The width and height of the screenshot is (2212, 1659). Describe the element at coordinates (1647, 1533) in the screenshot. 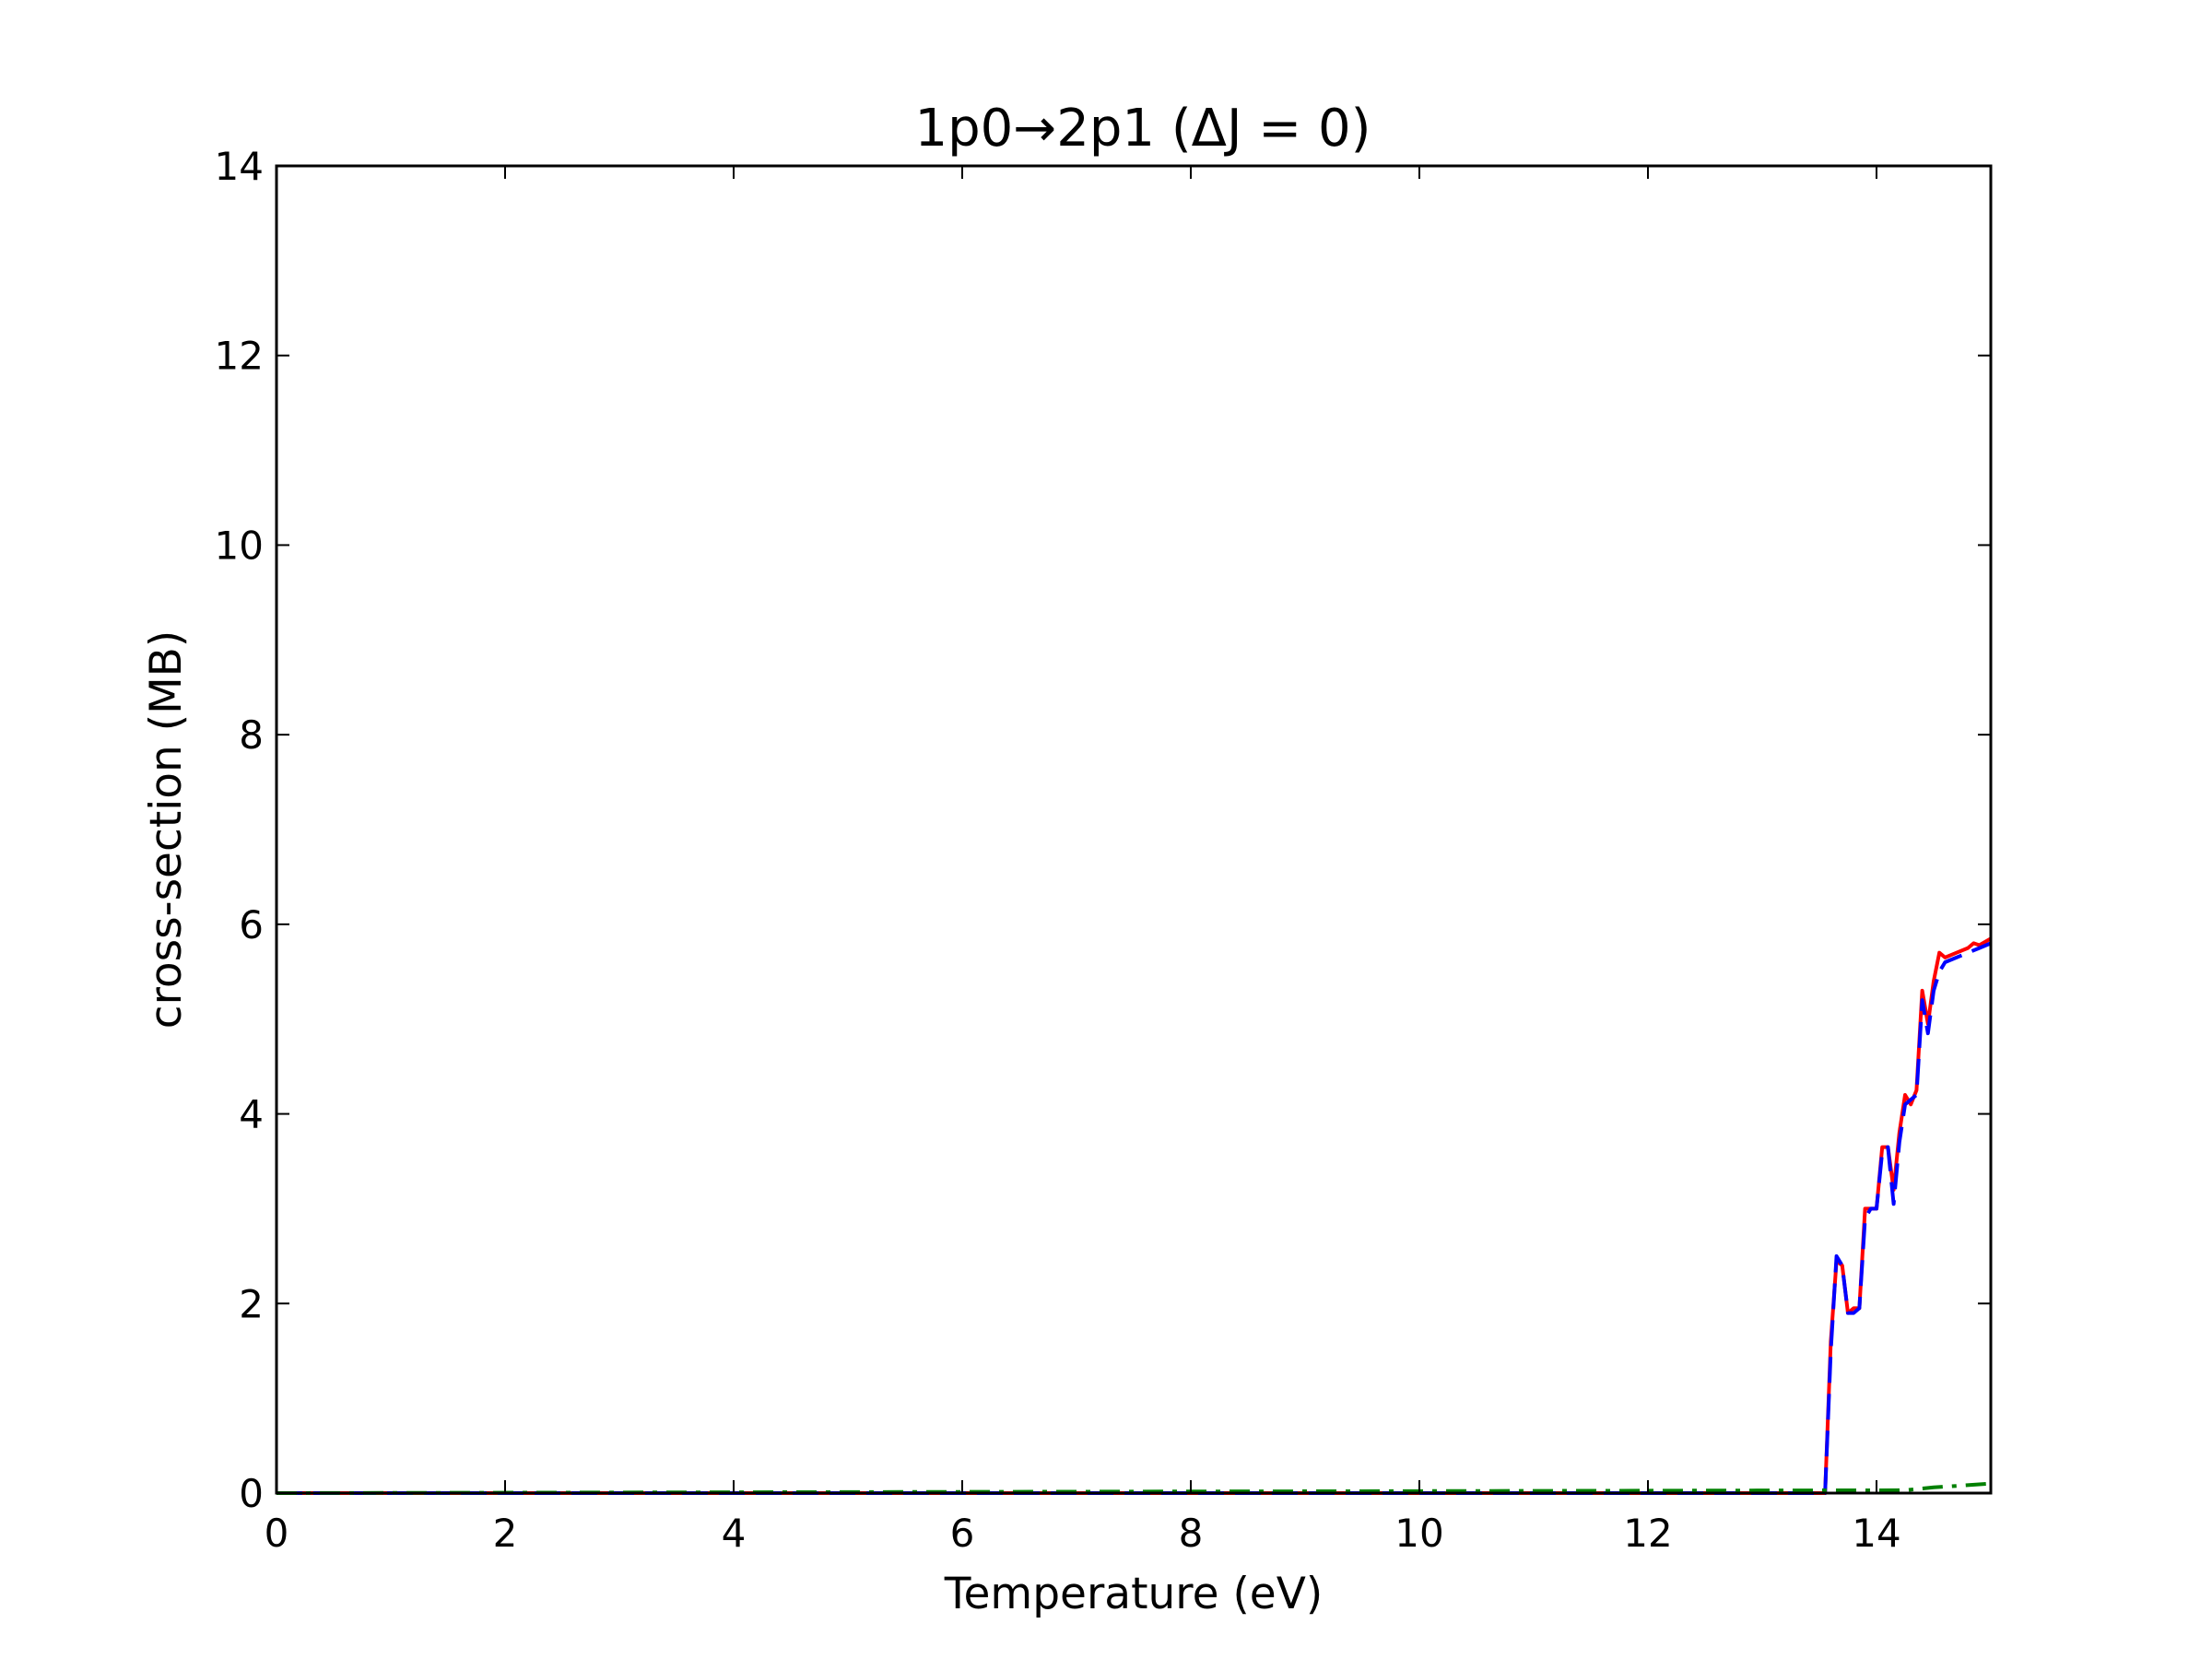

I see `x-tick-label: 12` at that location.